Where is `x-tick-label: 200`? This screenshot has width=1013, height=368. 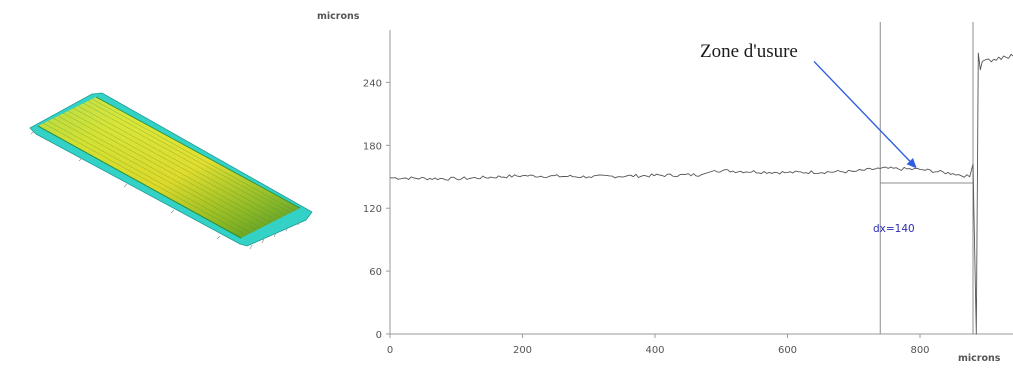
x-tick-label: 200 is located at coordinates (522, 350).